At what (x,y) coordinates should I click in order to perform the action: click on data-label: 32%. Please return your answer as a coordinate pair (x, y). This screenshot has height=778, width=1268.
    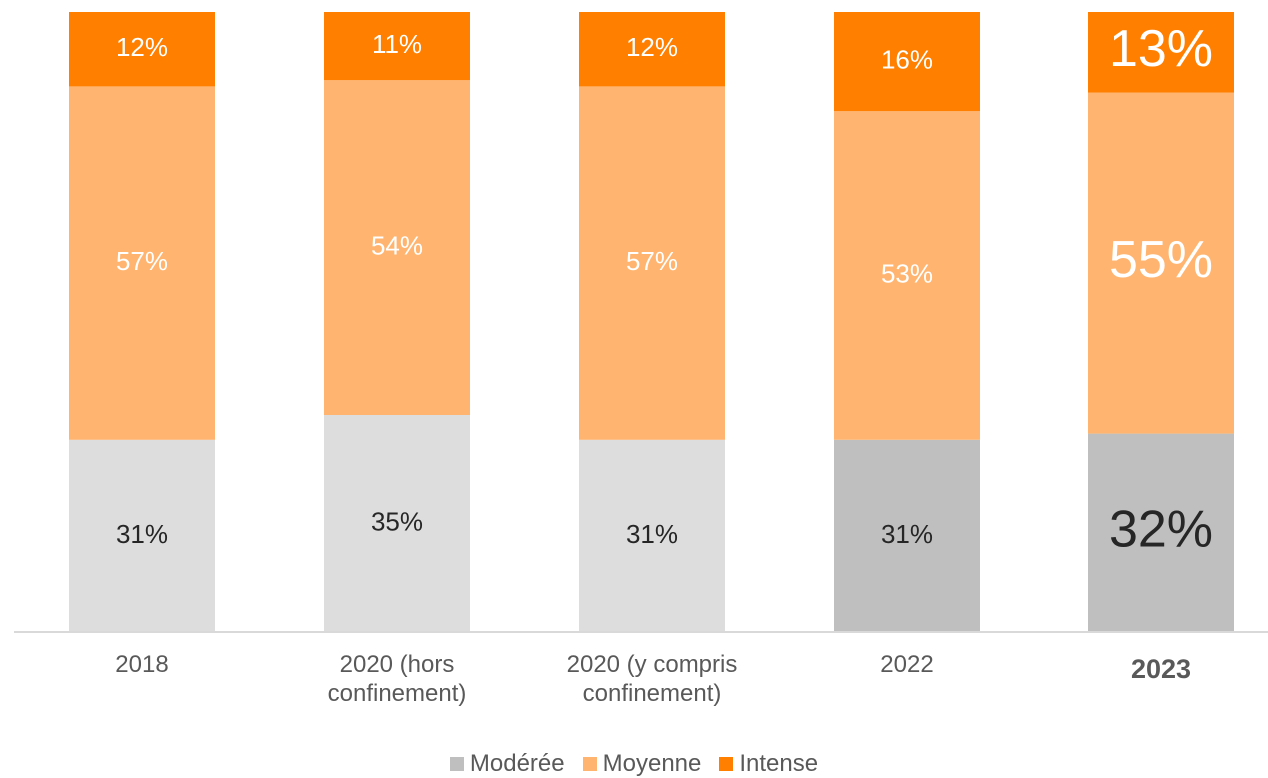
    Looking at the image, I should click on (1161, 530).